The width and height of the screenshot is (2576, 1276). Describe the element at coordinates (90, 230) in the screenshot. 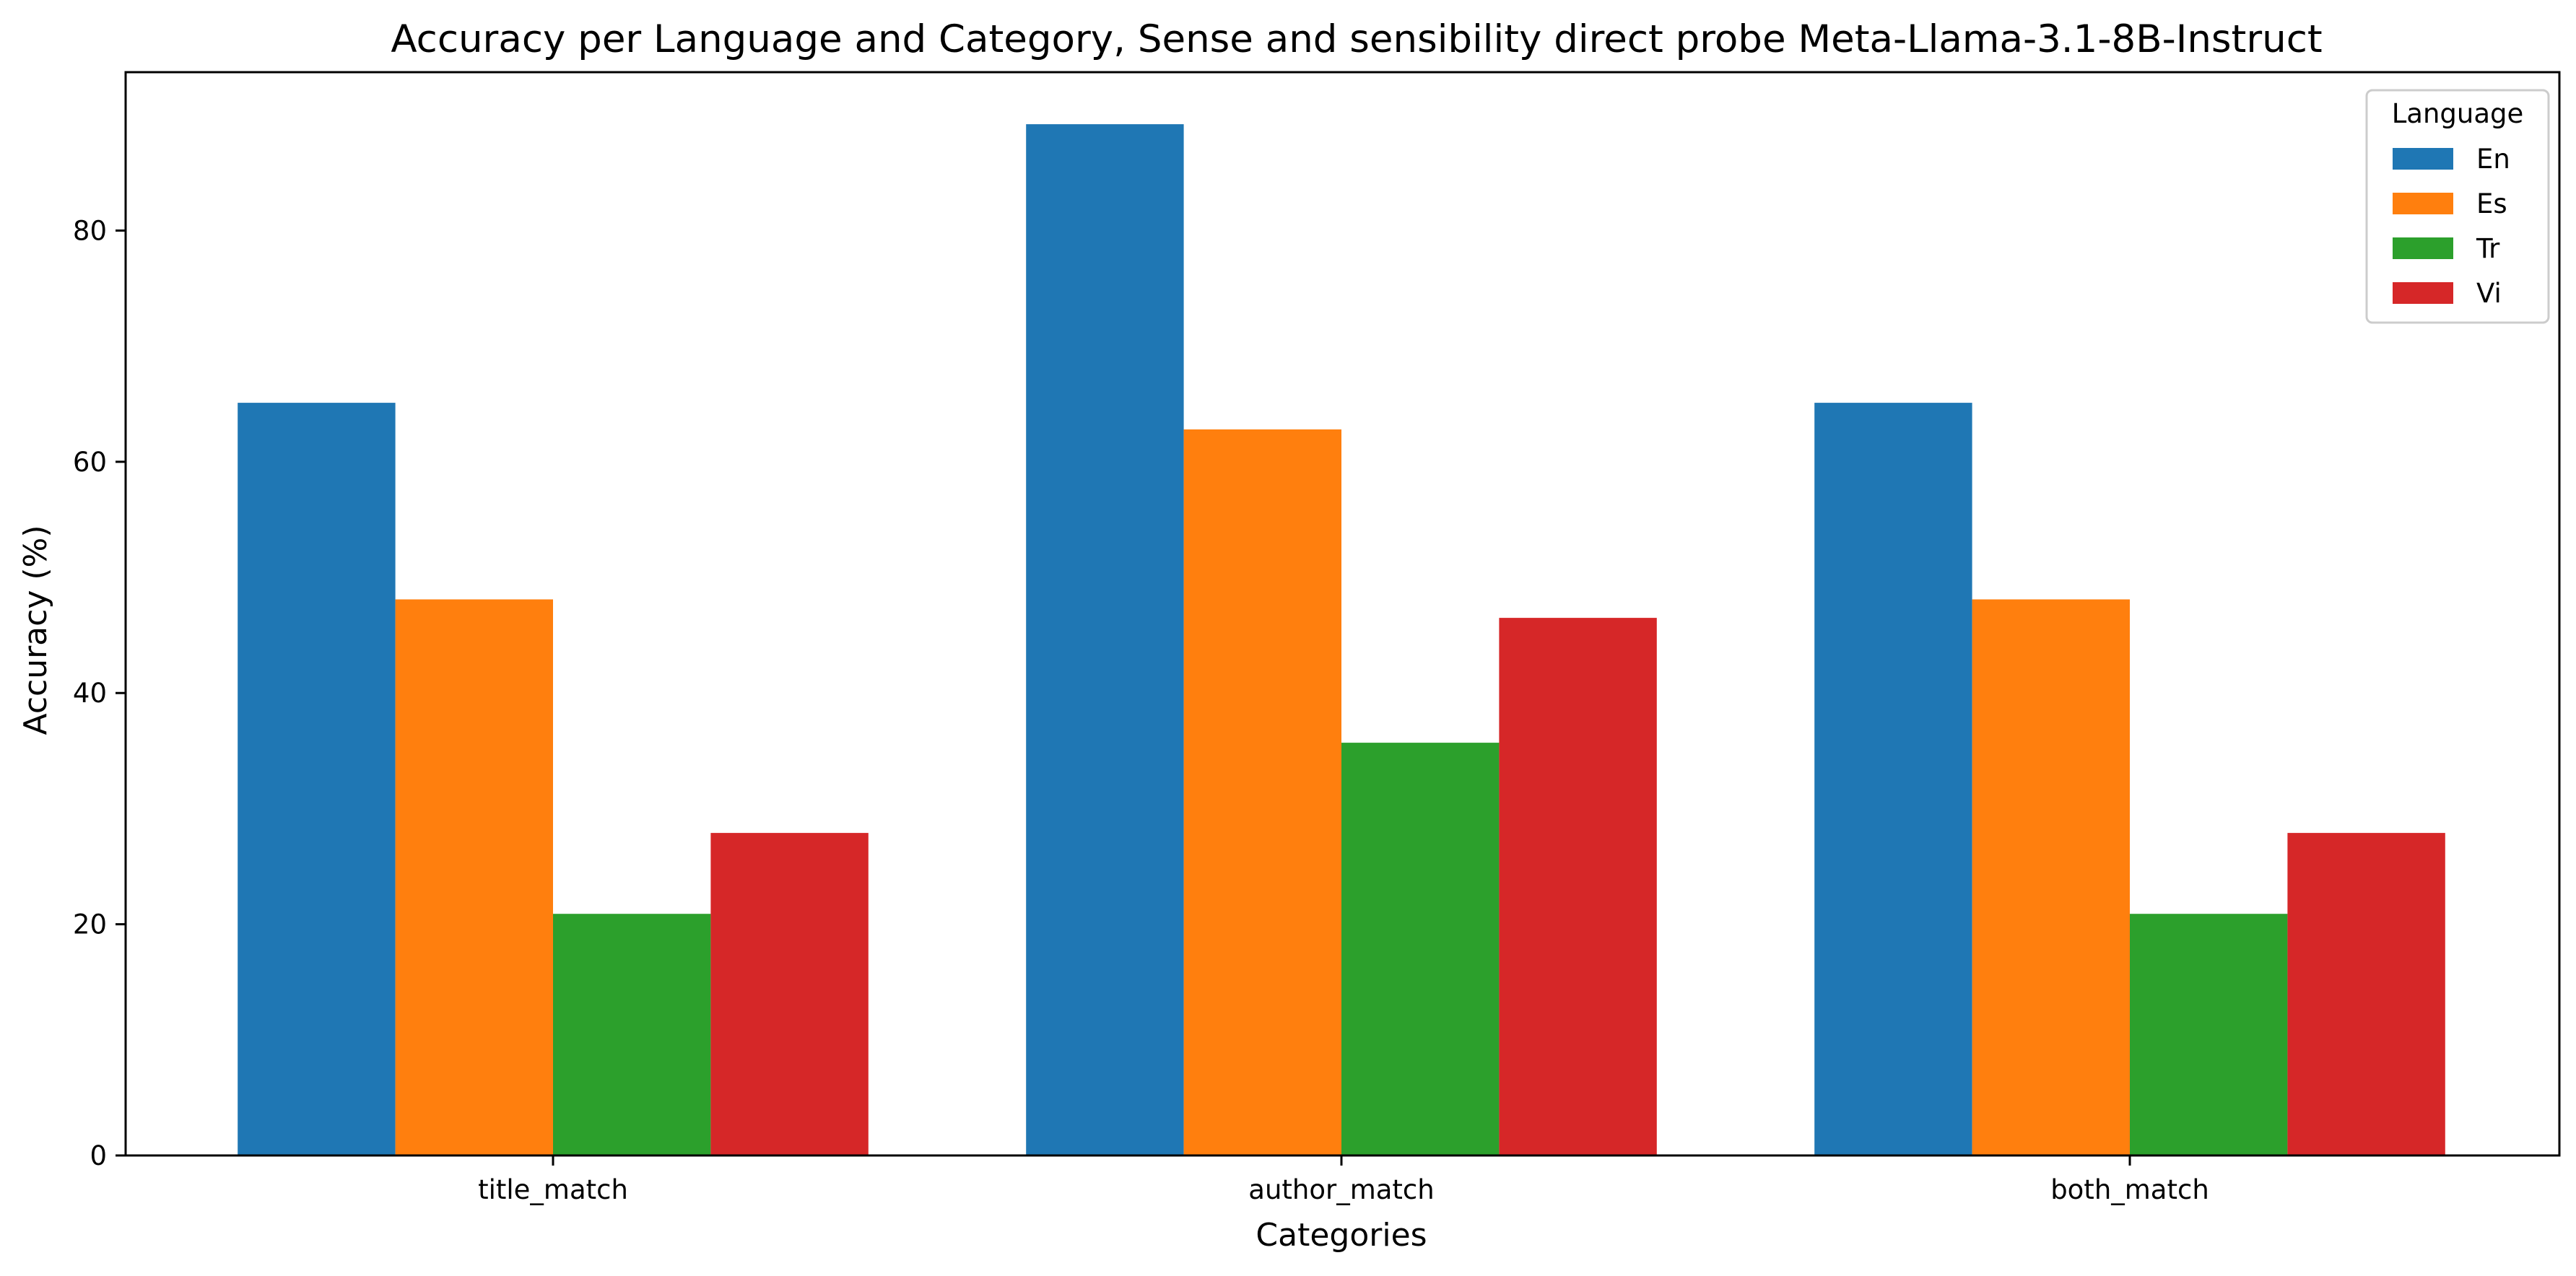

I see `y-tick-label: 80` at that location.